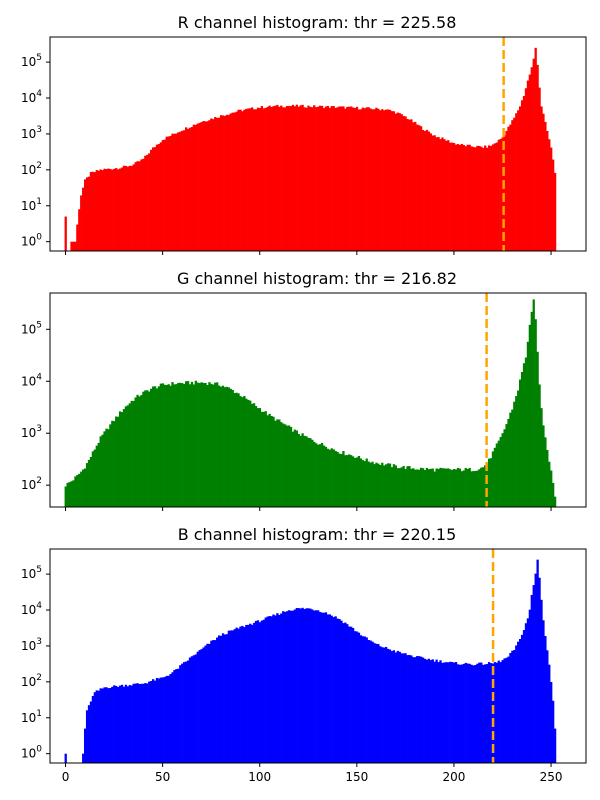 The image size is (600, 800). Describe the element at coordinates (66, 777) in the screenshot. I see `b-channel-xtick-label: 0` at that location.